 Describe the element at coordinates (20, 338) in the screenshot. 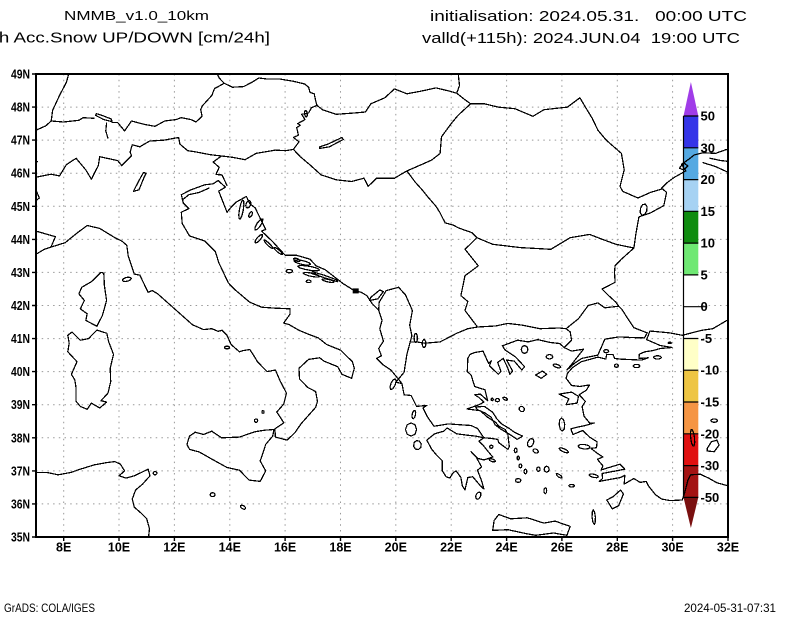

I see `svg-text: 41N` at that location.